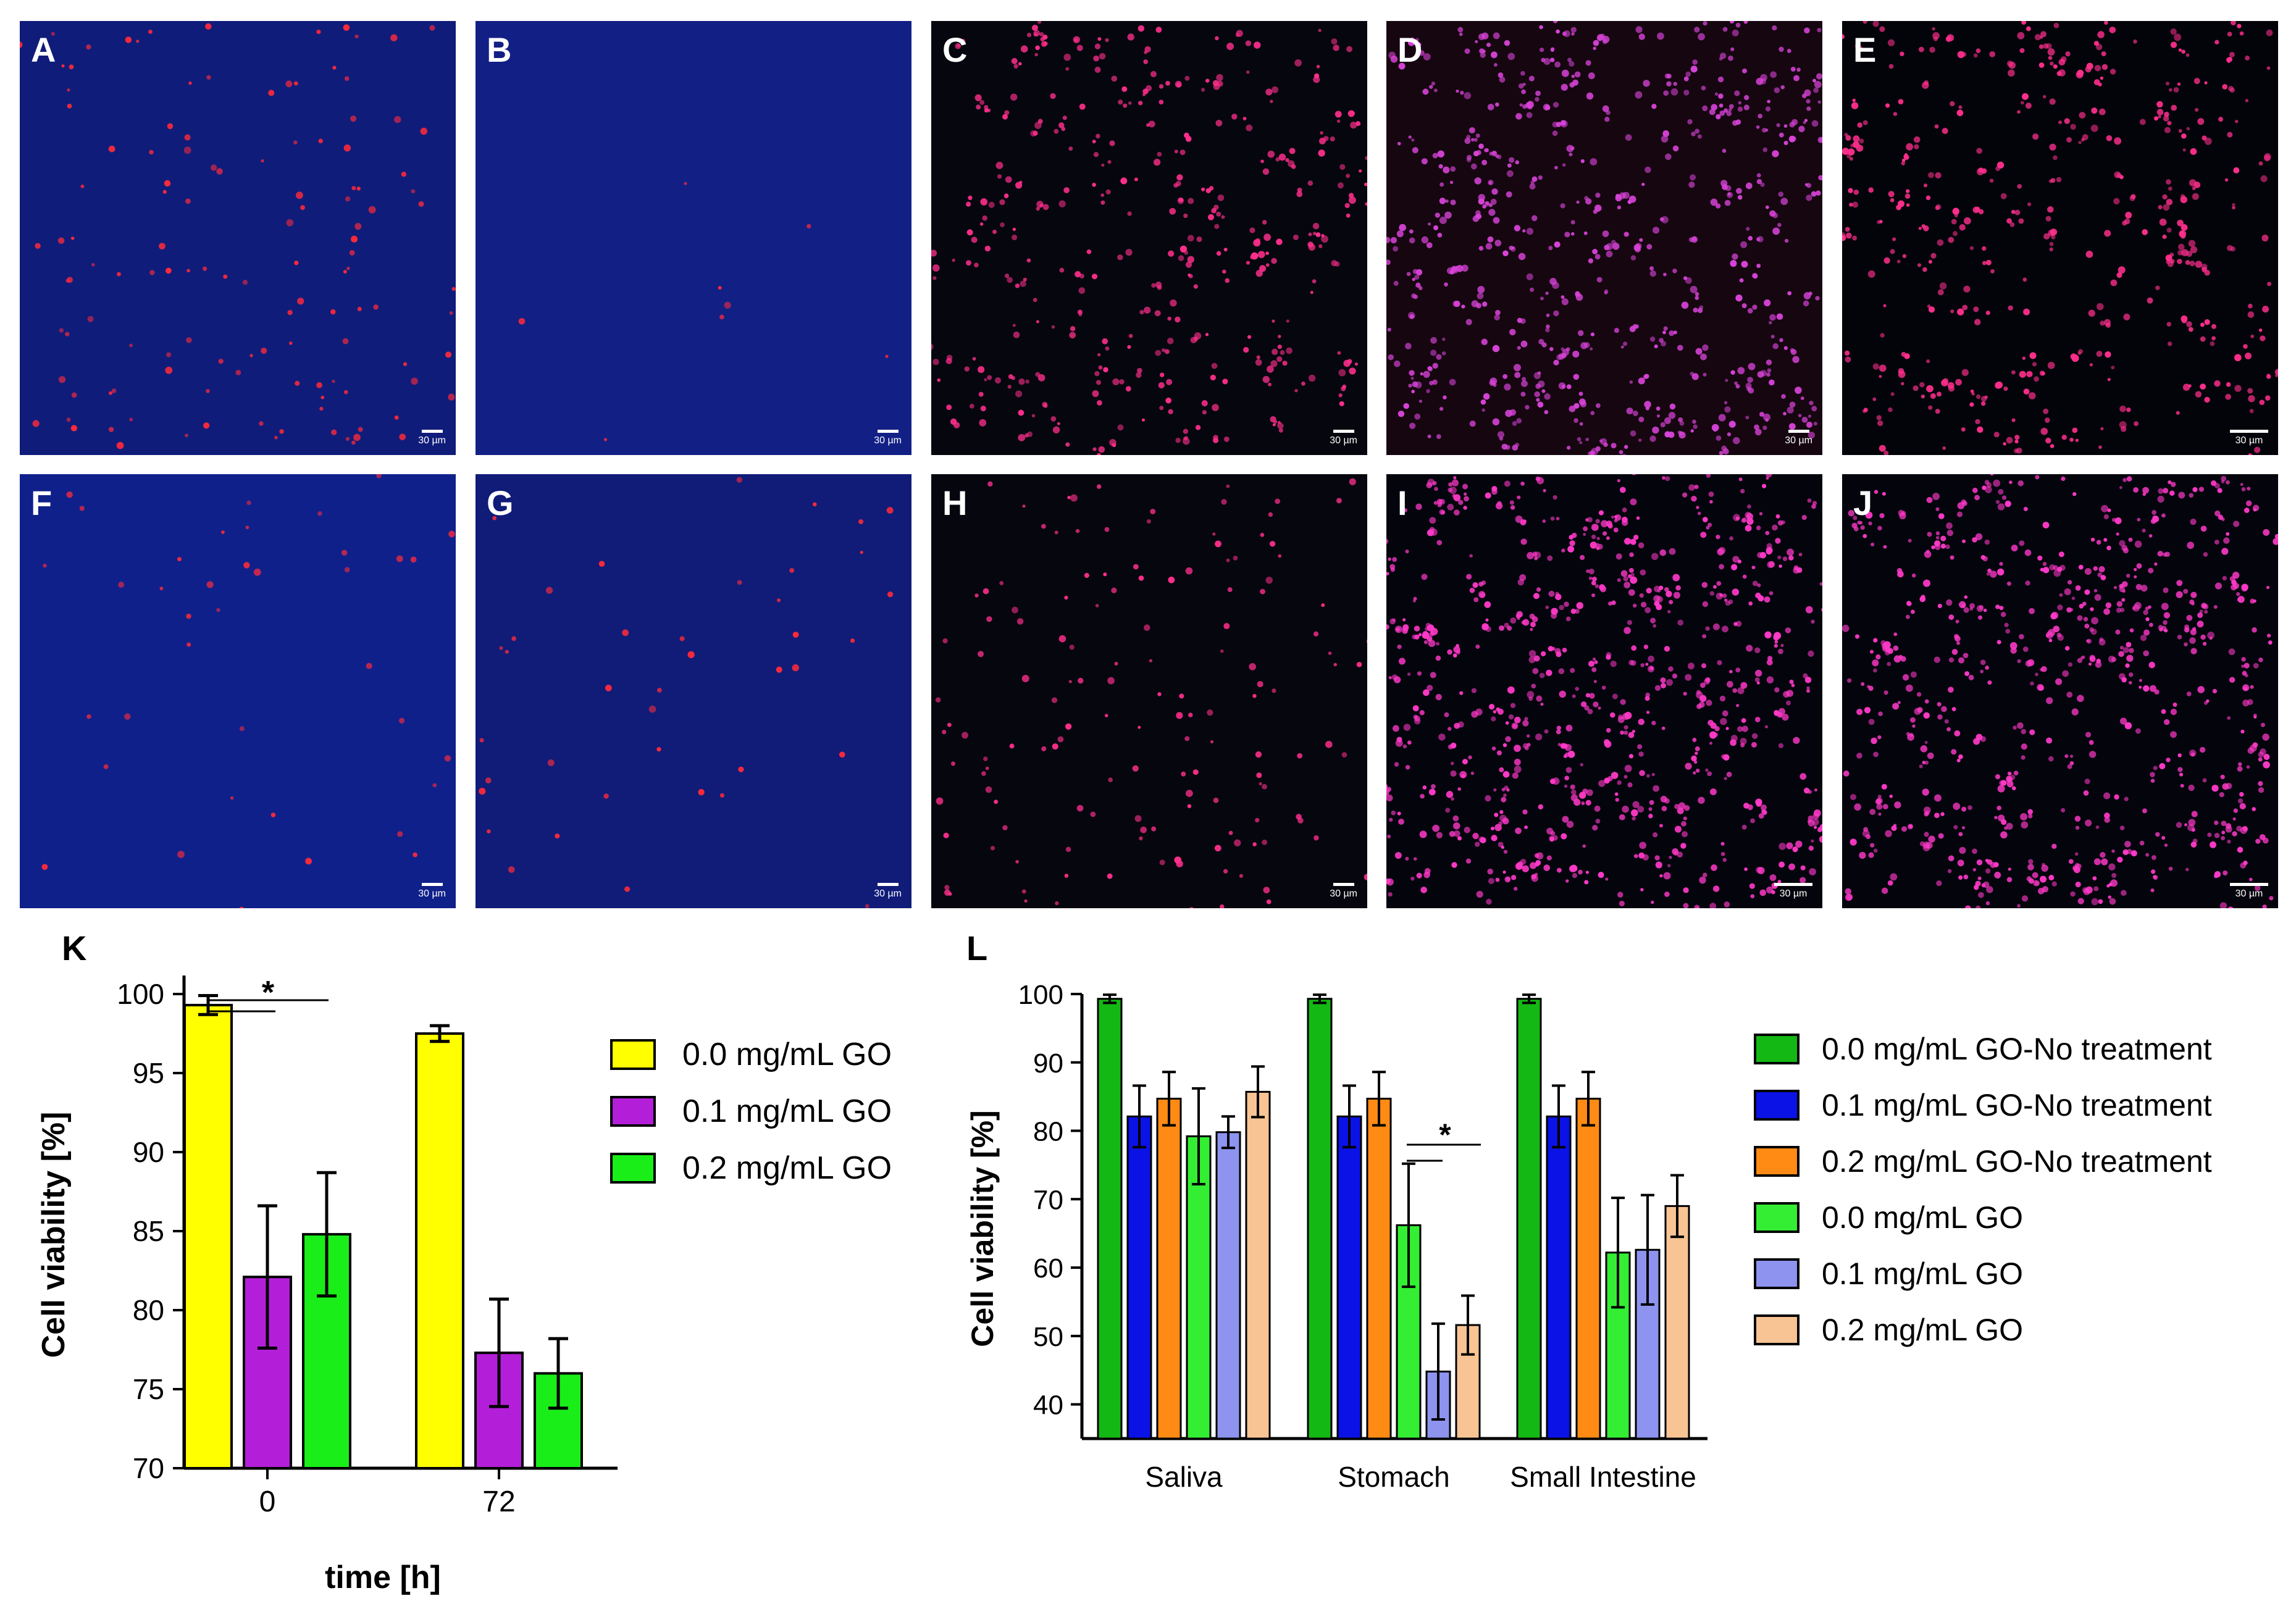 The height and width of the screenshot is (1617, 2296). Describe the element at coordinates (1048, 1063) in the screenshot. I see `l-y-tick-label: 90` at that location.